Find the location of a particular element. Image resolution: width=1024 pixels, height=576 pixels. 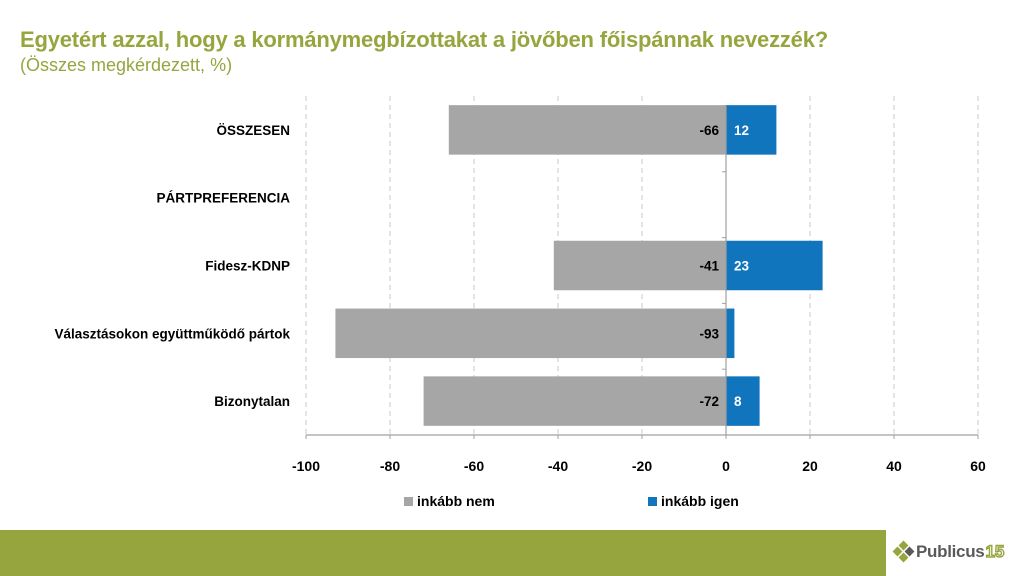

x-tick-label: -80 is located at coordinates (390, 466).